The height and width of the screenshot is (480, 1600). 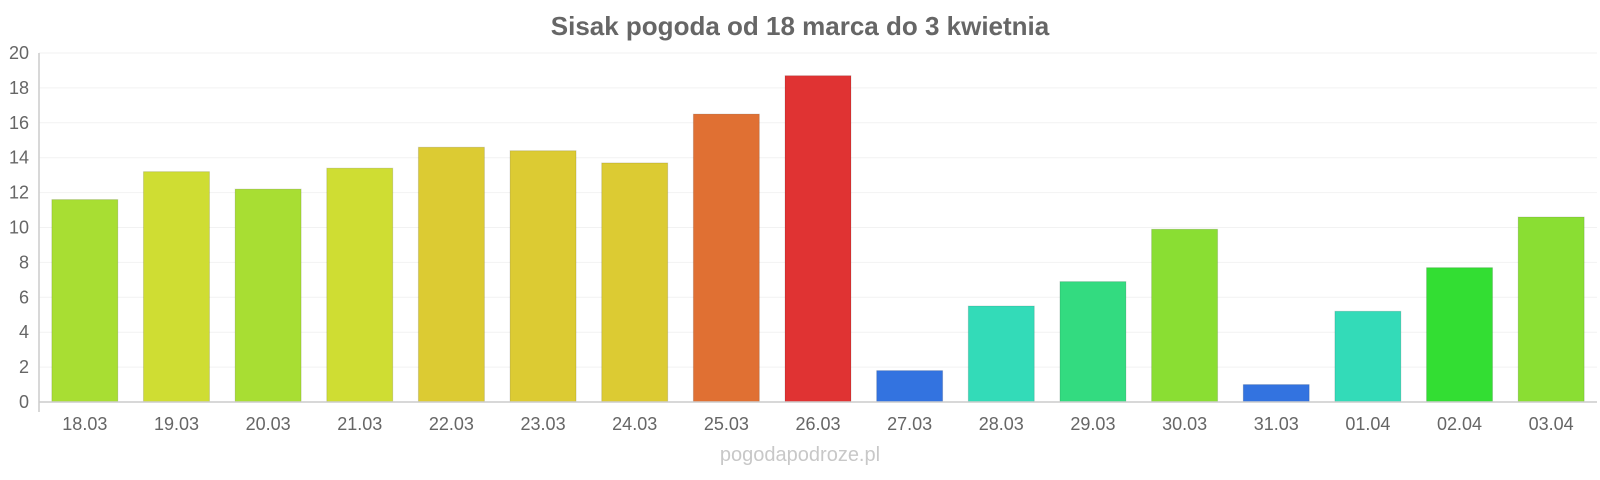 I want to click on bar-18.03, so click(x=85, y=301).